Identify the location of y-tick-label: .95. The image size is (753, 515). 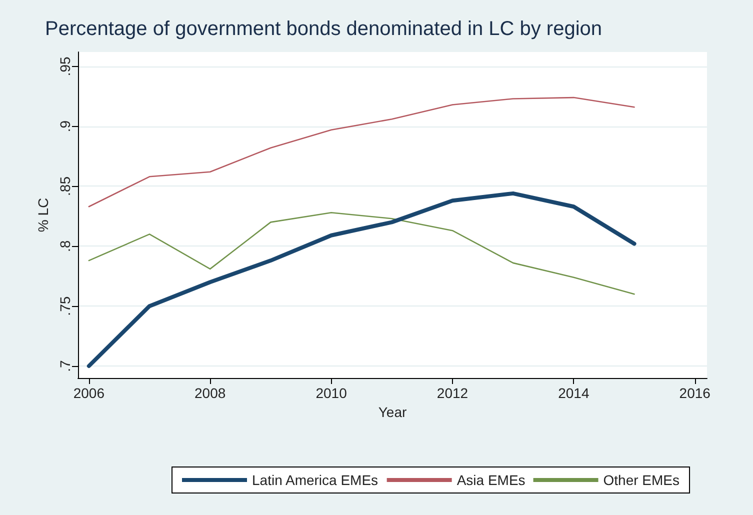
(65, 66).